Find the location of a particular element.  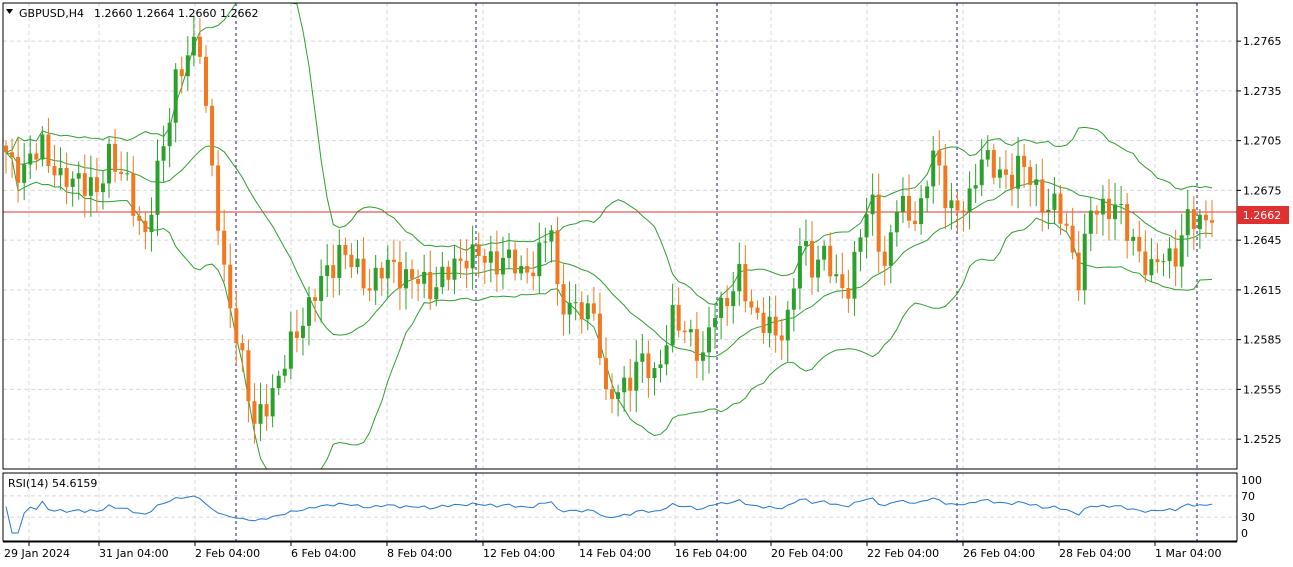

rsi-label: RSI(14) 54.6159 is located at coordinates (52, 483).